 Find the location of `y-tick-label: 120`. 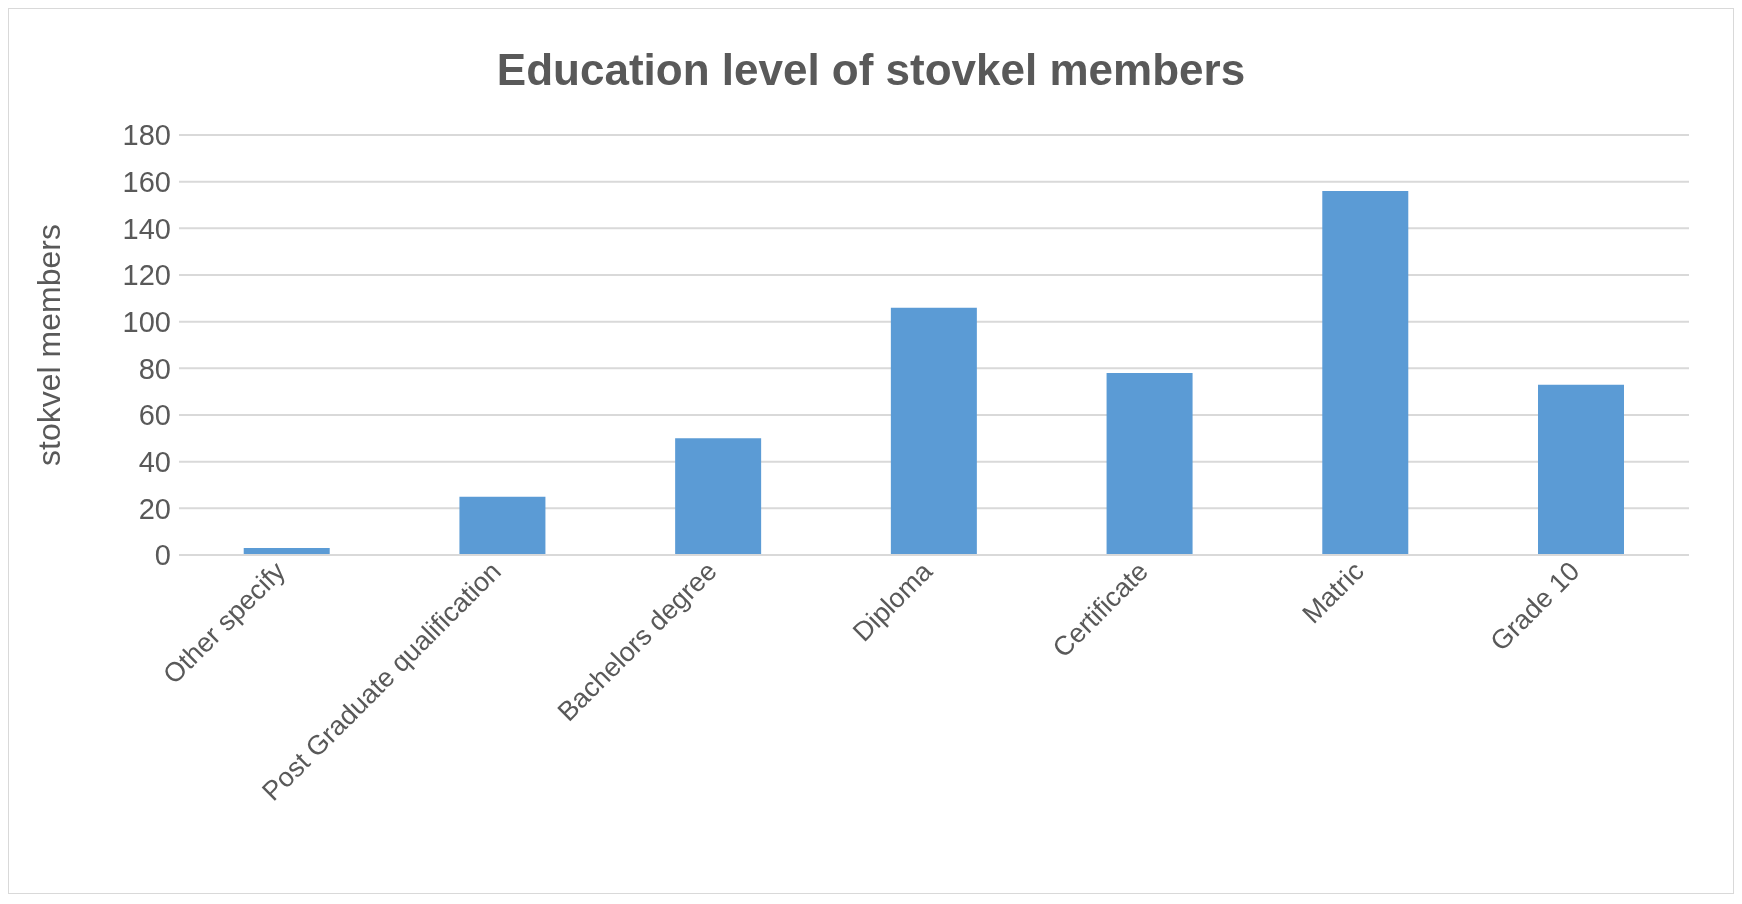

y-tick-label: 120 is located at coordinates (146, 275).